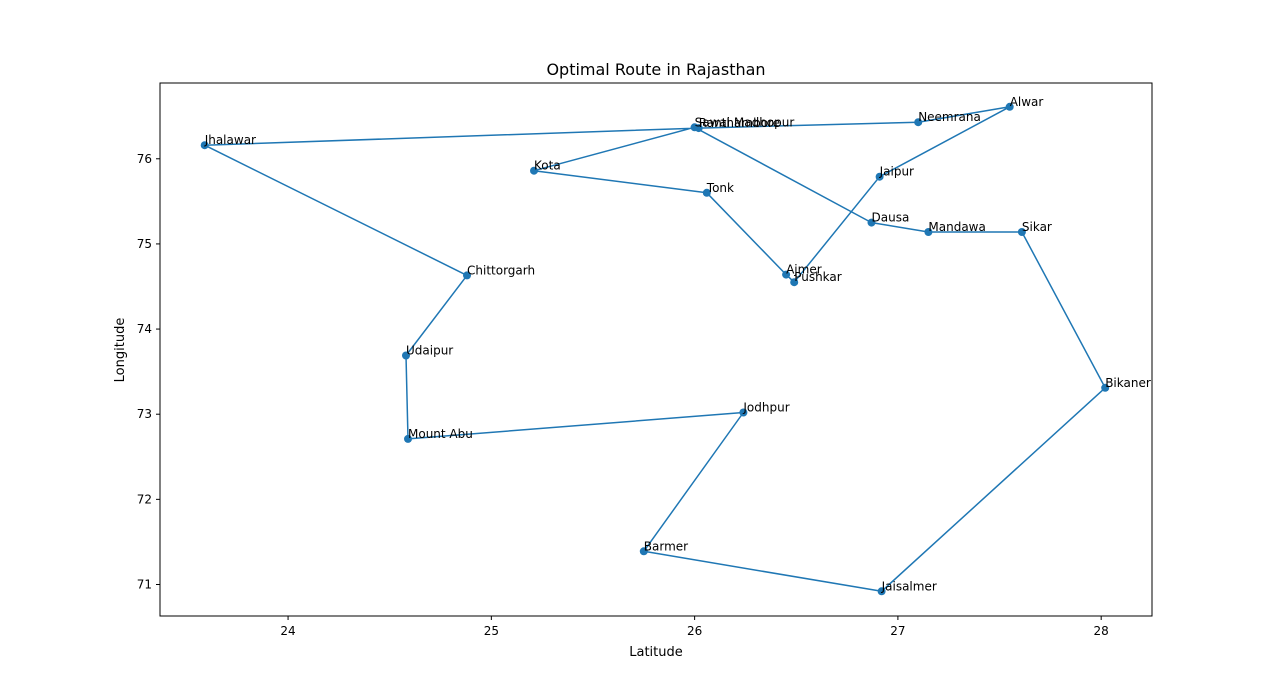 Image resolution: width=1280 pixels, height=697 pixels. Describe the element at coordinates (656, 652) in the screenshot. I see `x-axis-label: Latitude` at that location.